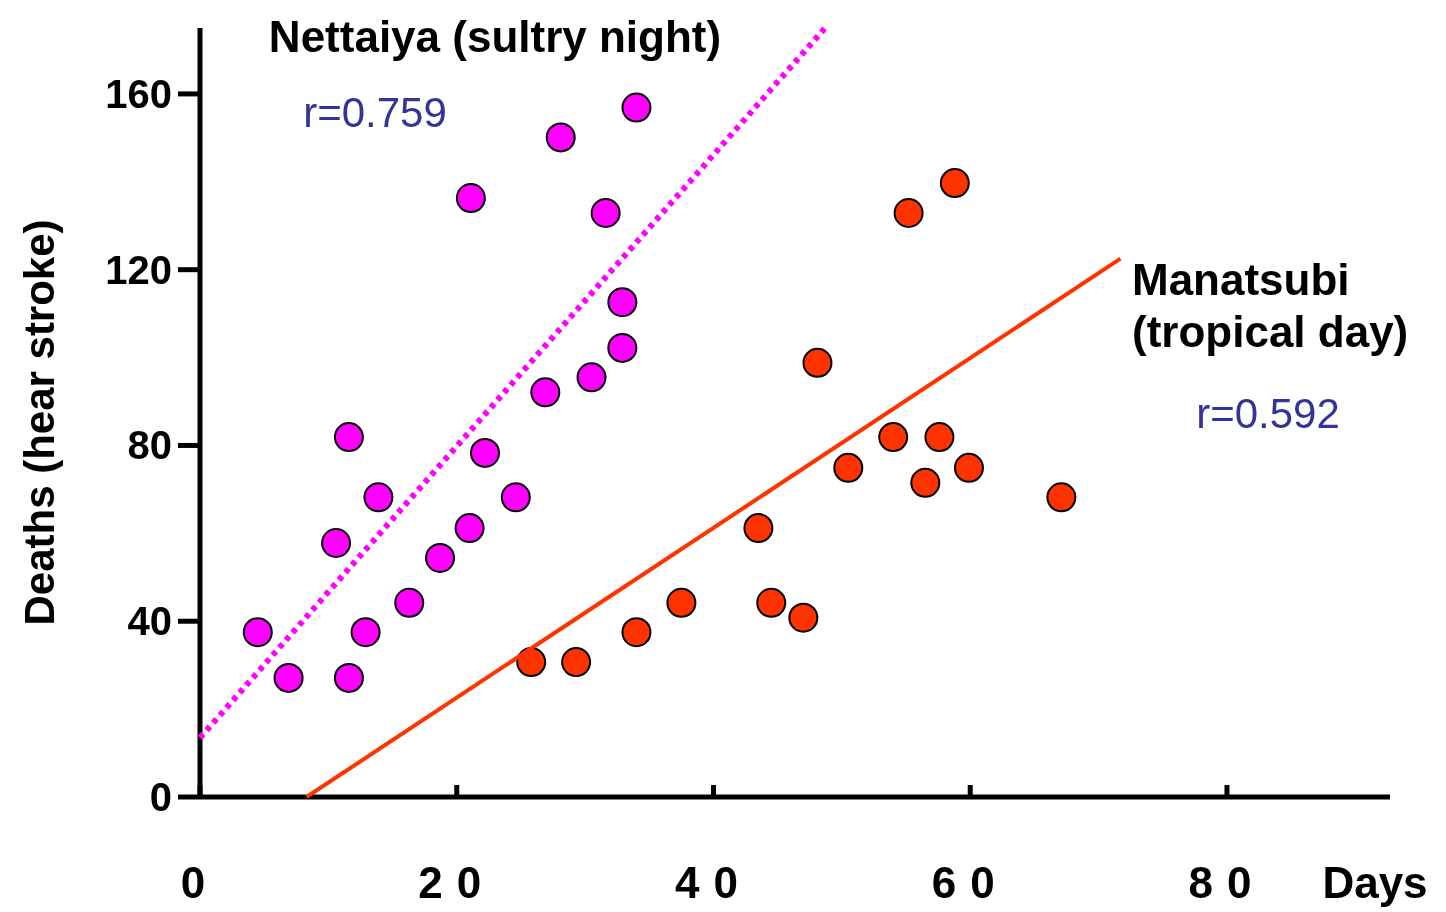  Describe the element at coordinates (1375, 882) in the screenshot. I see `x-axis-title: Days` at that location.